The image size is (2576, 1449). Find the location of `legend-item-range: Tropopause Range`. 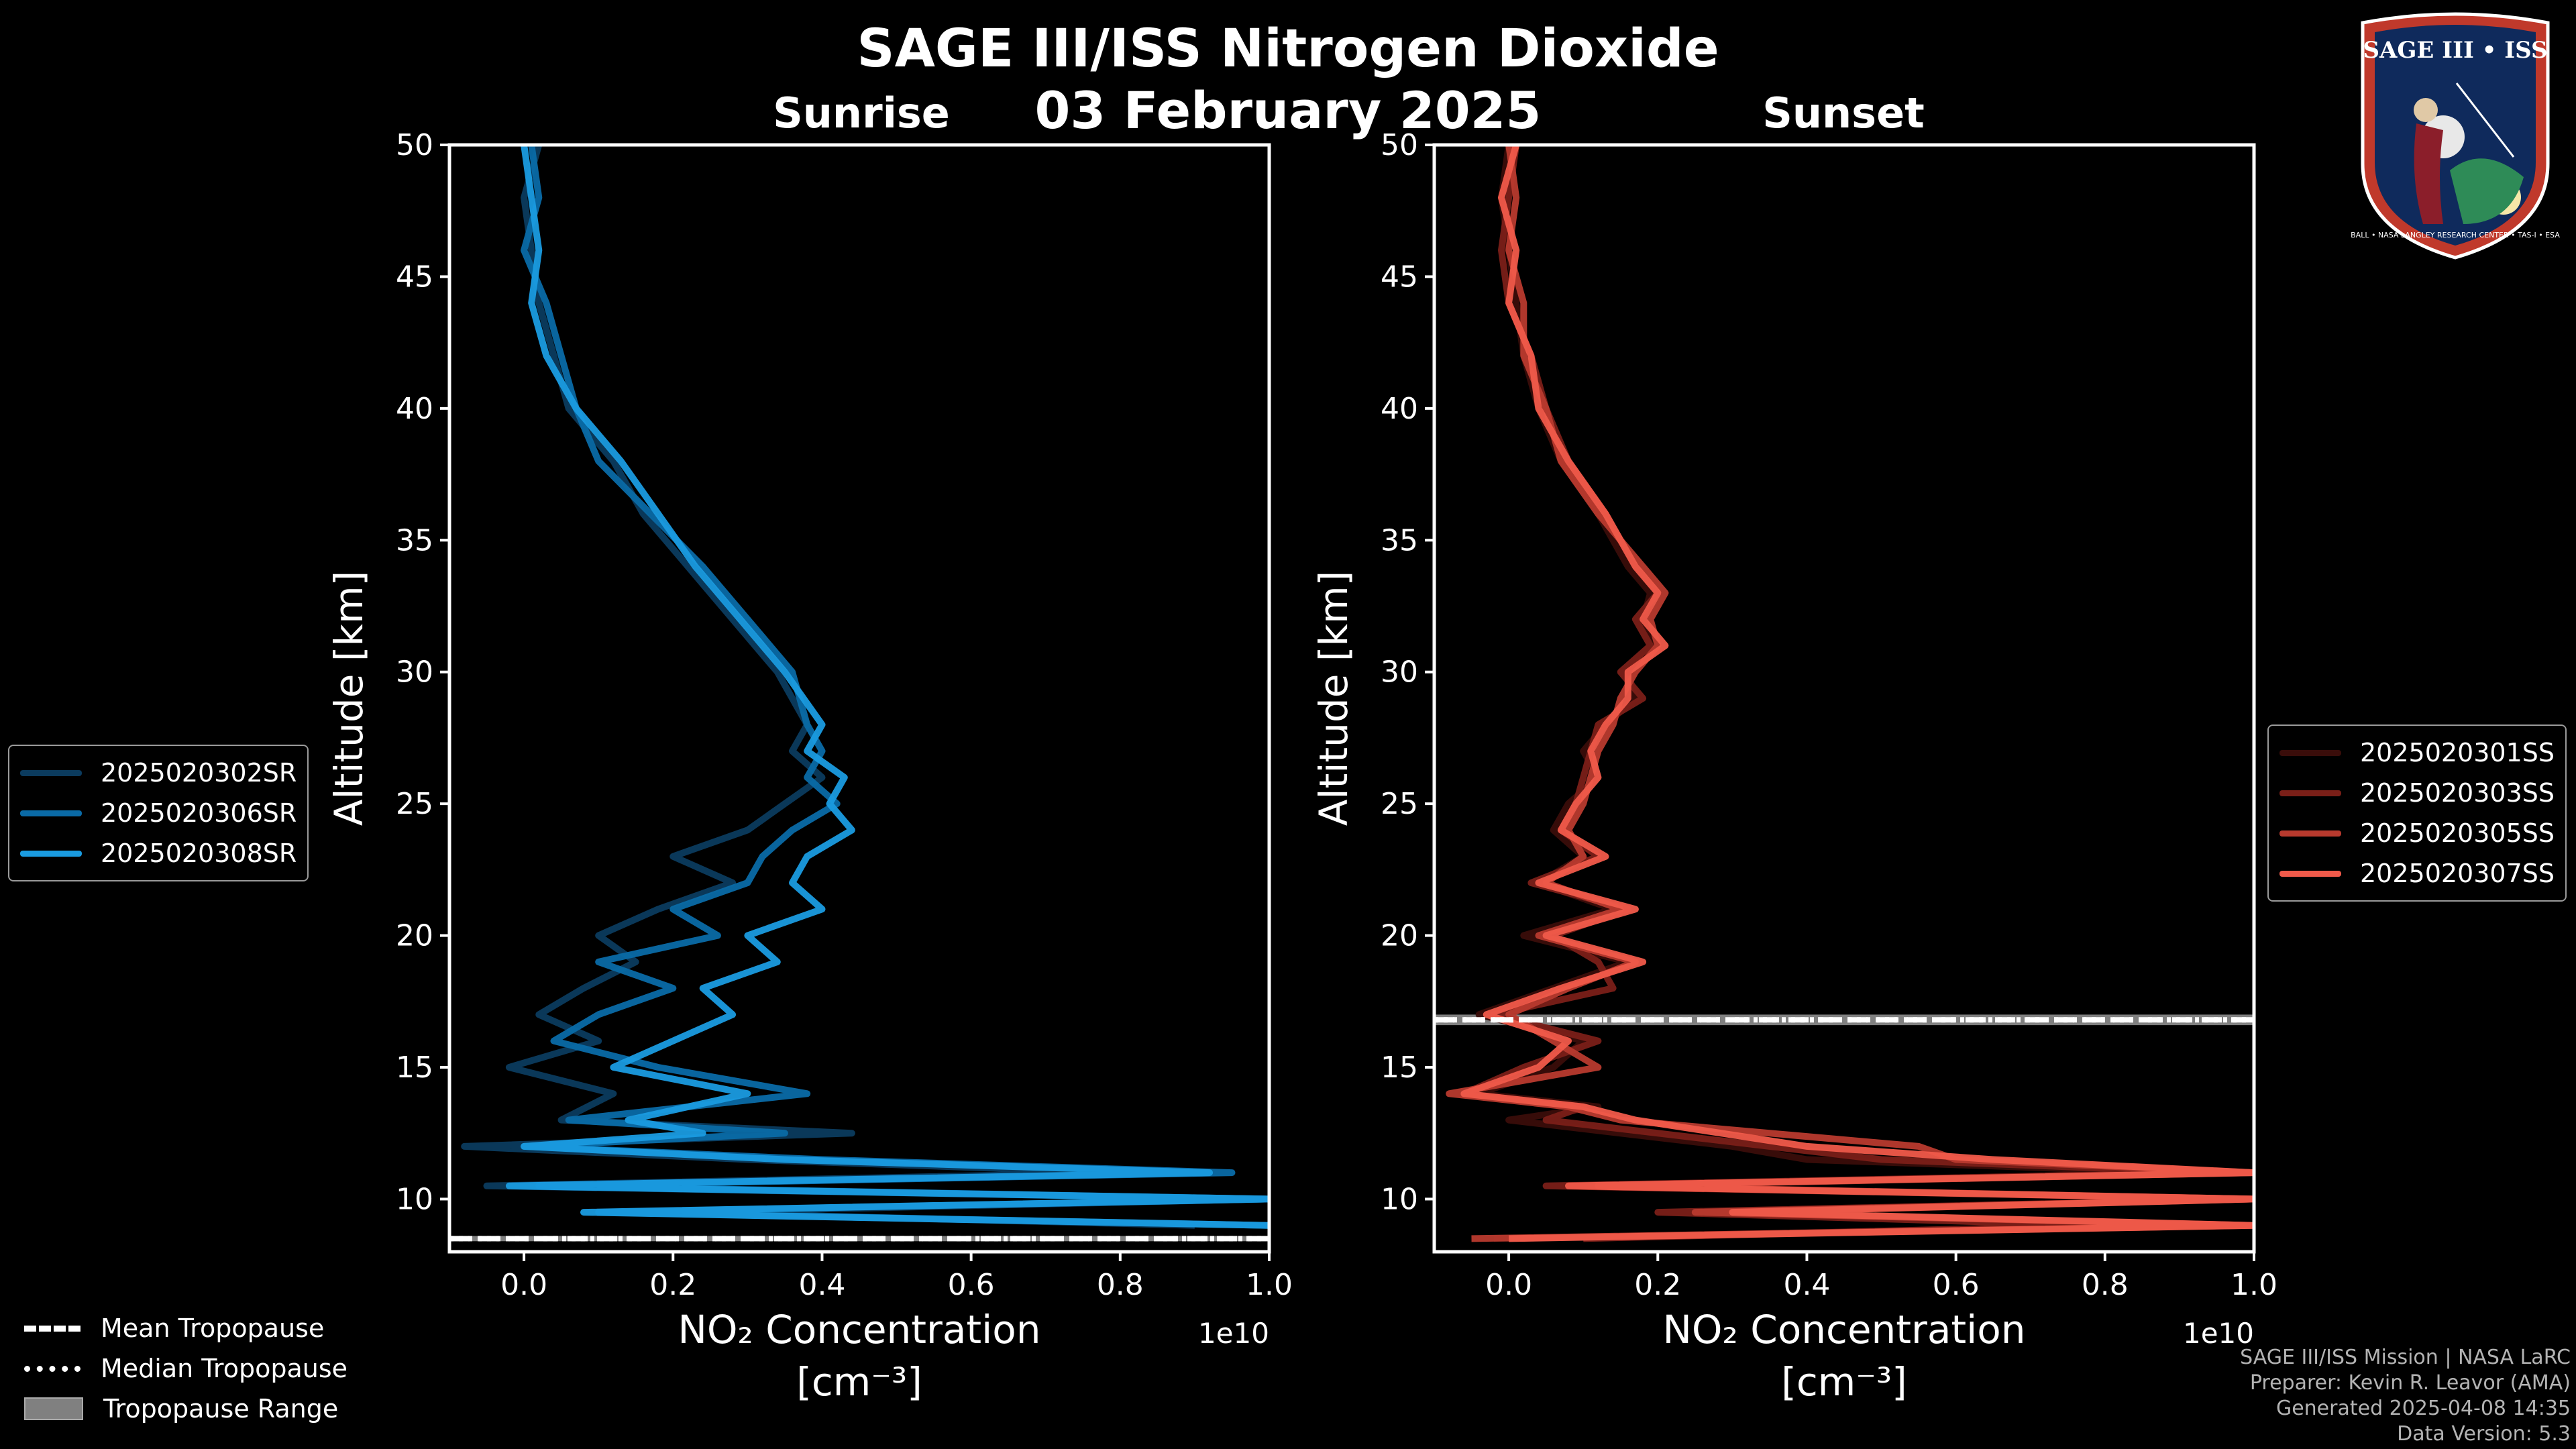

legend-item-range: Tropopause Range is located at coordinates (185, 1409).